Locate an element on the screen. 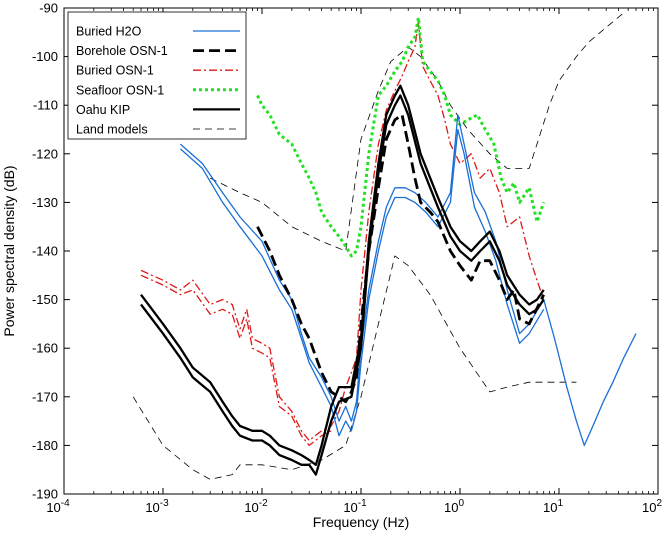 Image resolution: width=672 pixels, height=536 pixels. legend-box is located at coordinates (157, 75).